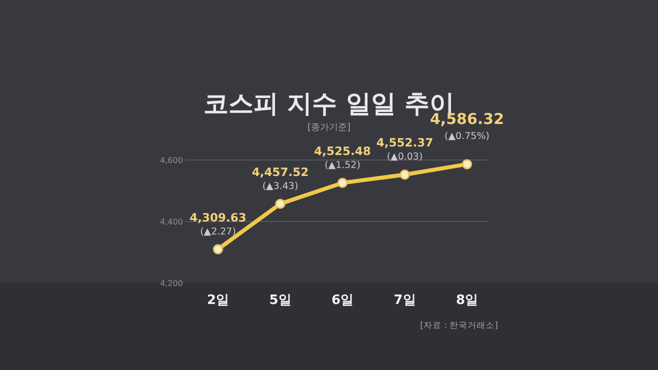 The image size is (658, 370). I want to click on text: [자료 : 한국거래소], so click(459, 326).